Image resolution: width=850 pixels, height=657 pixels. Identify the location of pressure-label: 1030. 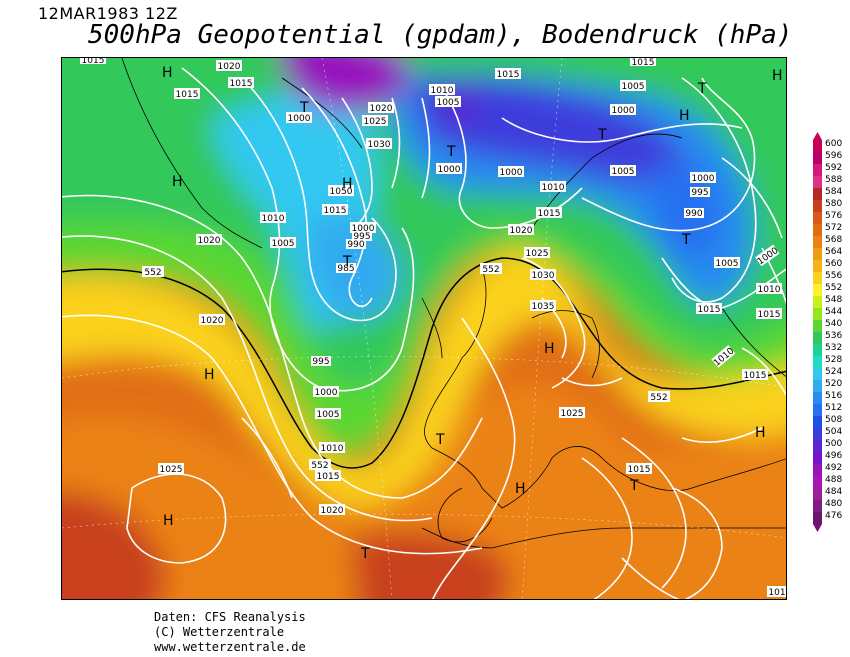
(379, 144).